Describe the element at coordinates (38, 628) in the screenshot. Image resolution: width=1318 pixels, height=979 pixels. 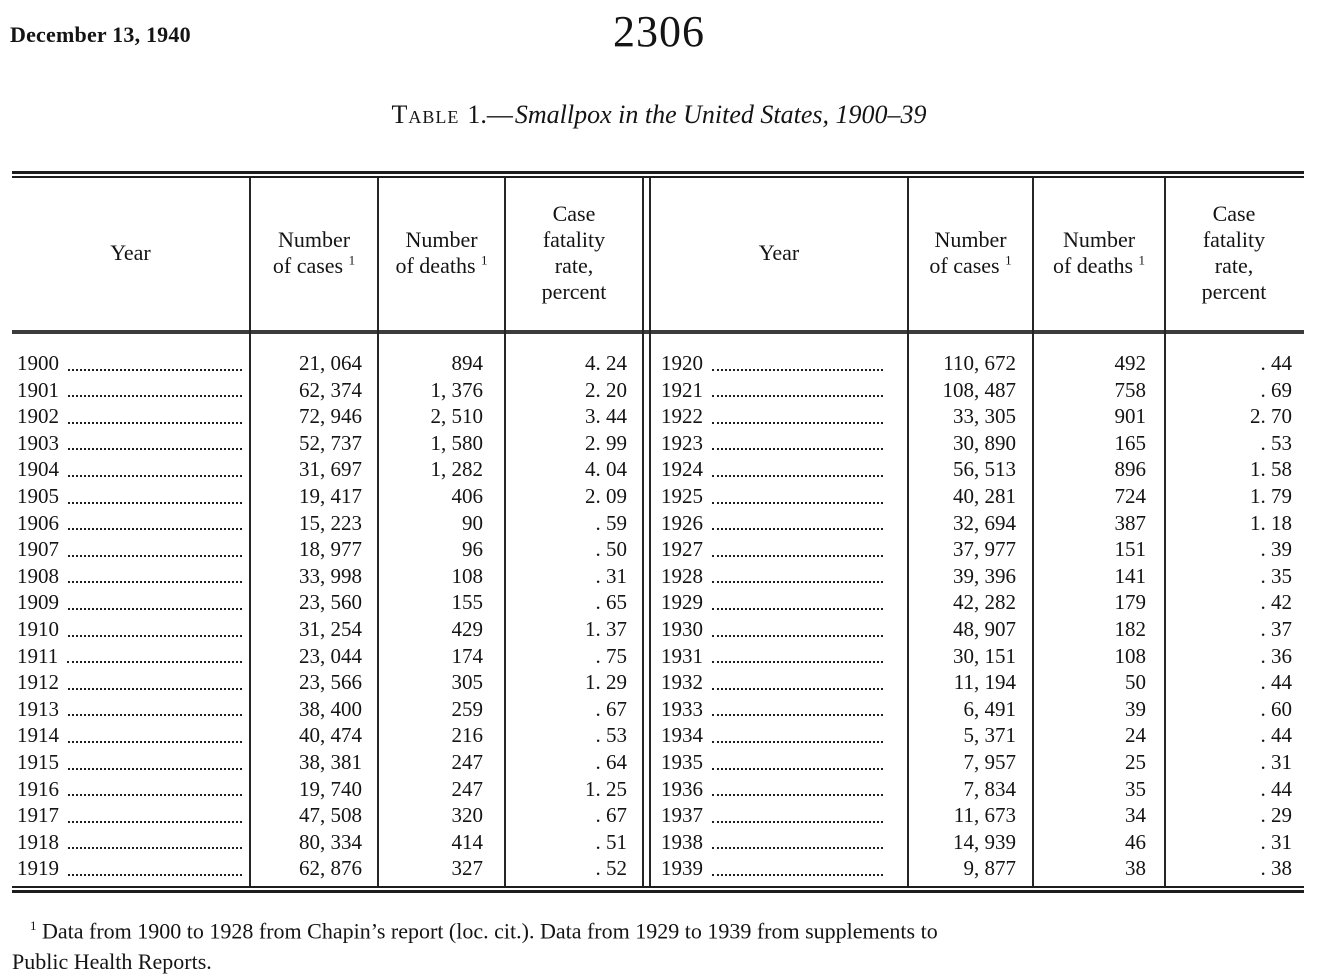
I see `year-label: 1910` at that location.